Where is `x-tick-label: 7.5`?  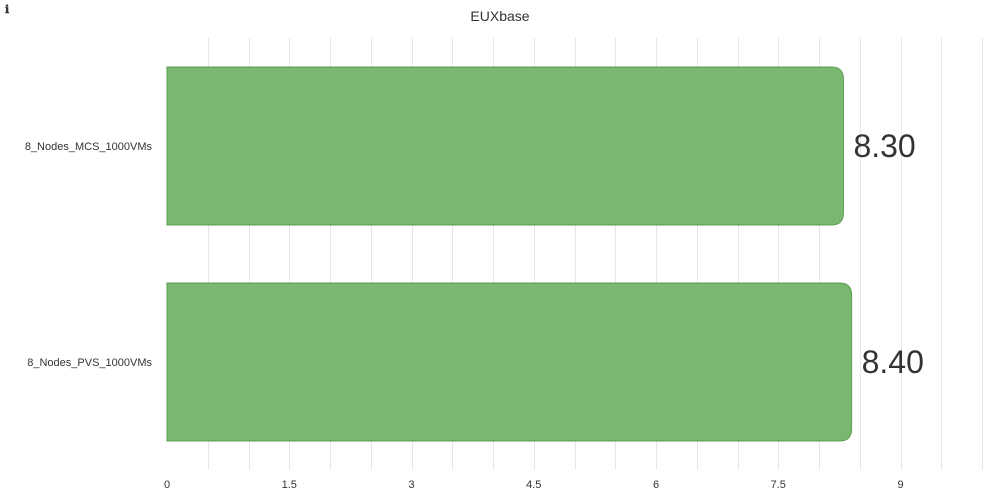 x-tick-label: 7.5 is located at coordinates (778, 485).